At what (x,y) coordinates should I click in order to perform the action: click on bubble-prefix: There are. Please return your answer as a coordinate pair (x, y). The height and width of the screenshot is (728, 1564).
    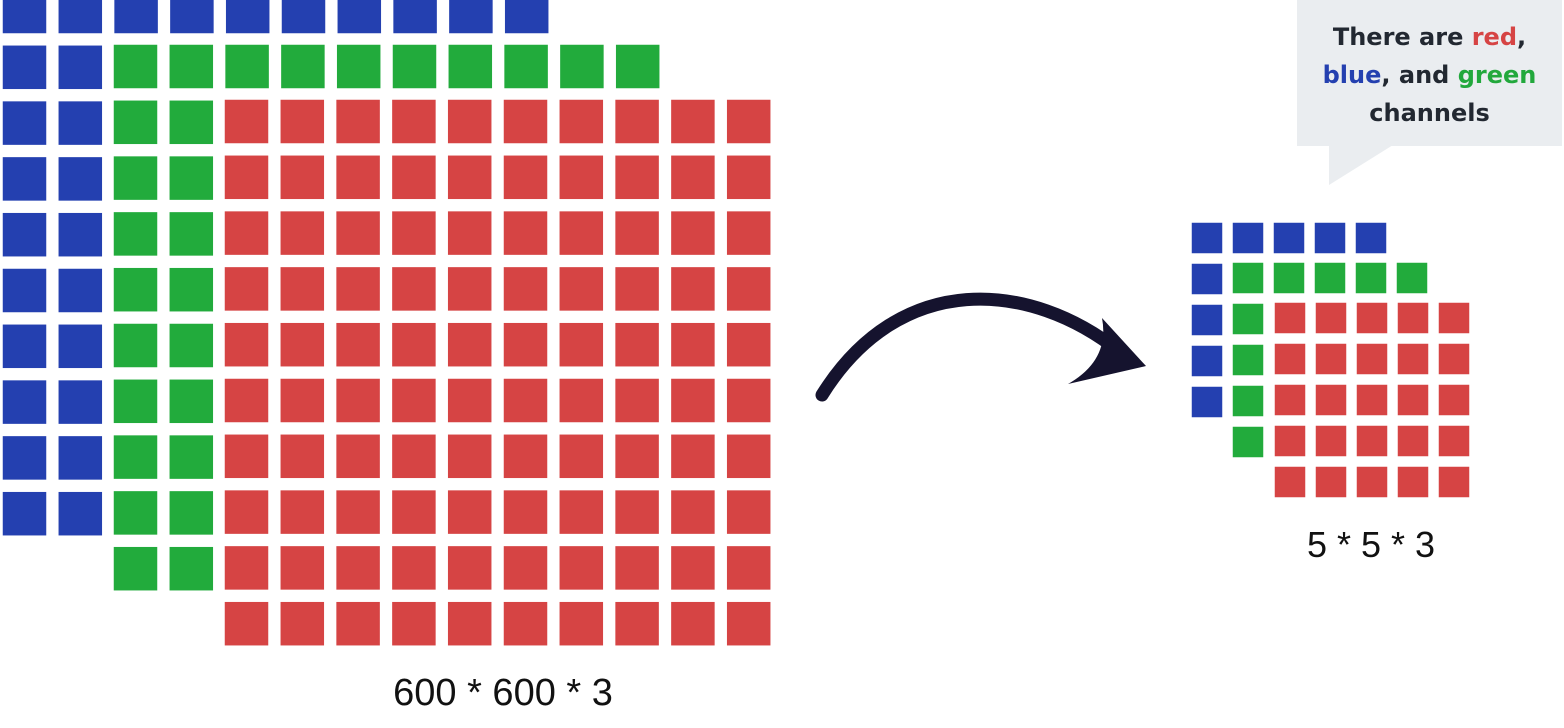
    Looking at the image, I should click on (1402, 37).